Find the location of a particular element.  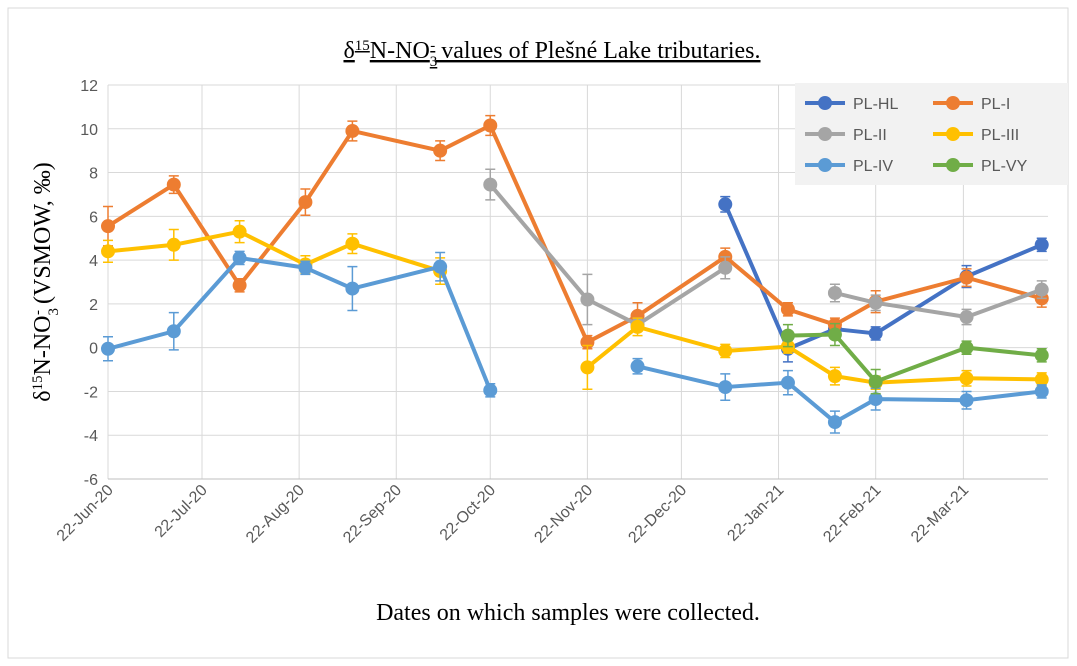

ylabel-part: - is located at coordinates (38, 312).